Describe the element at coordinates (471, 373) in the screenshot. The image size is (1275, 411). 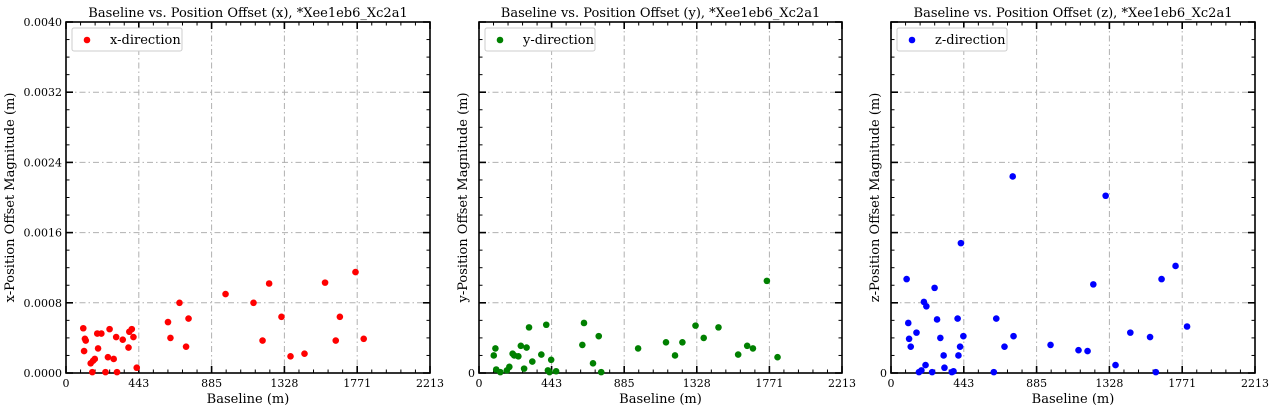
I see `y-tick-label: 0` at that location.